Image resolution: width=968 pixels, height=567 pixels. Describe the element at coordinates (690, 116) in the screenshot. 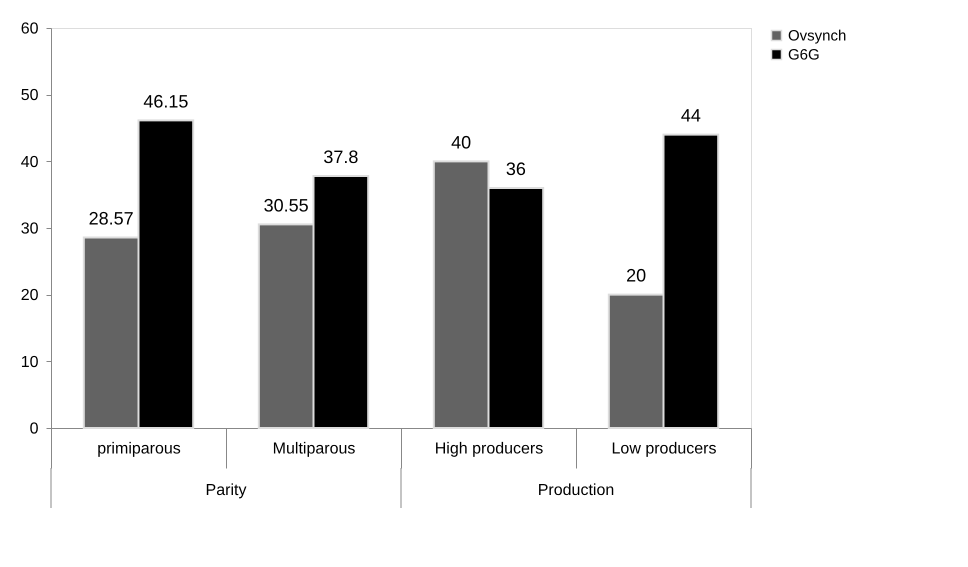

I see `data-label: 44` at that location.